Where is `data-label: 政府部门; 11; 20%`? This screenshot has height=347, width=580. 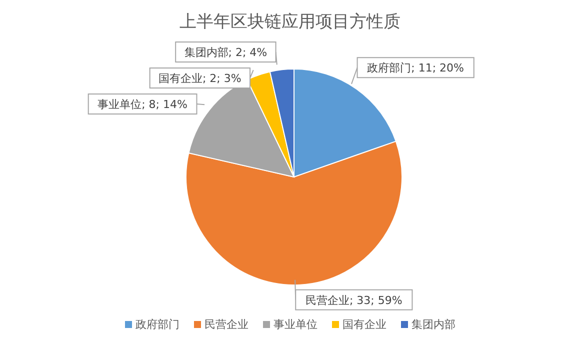
data-label: 政府部门; 11; 20% is located at coordinates (415, 68).